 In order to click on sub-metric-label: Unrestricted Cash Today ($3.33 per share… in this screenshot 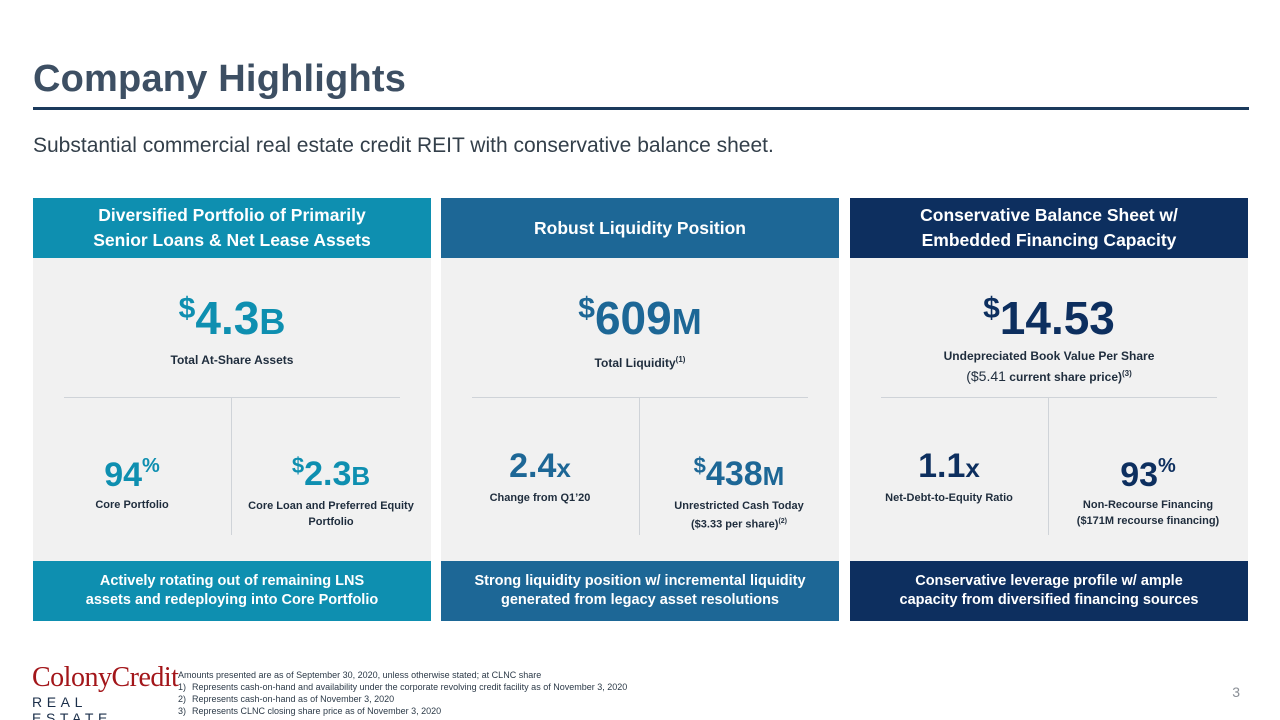, I will do `click(739, 515)`.